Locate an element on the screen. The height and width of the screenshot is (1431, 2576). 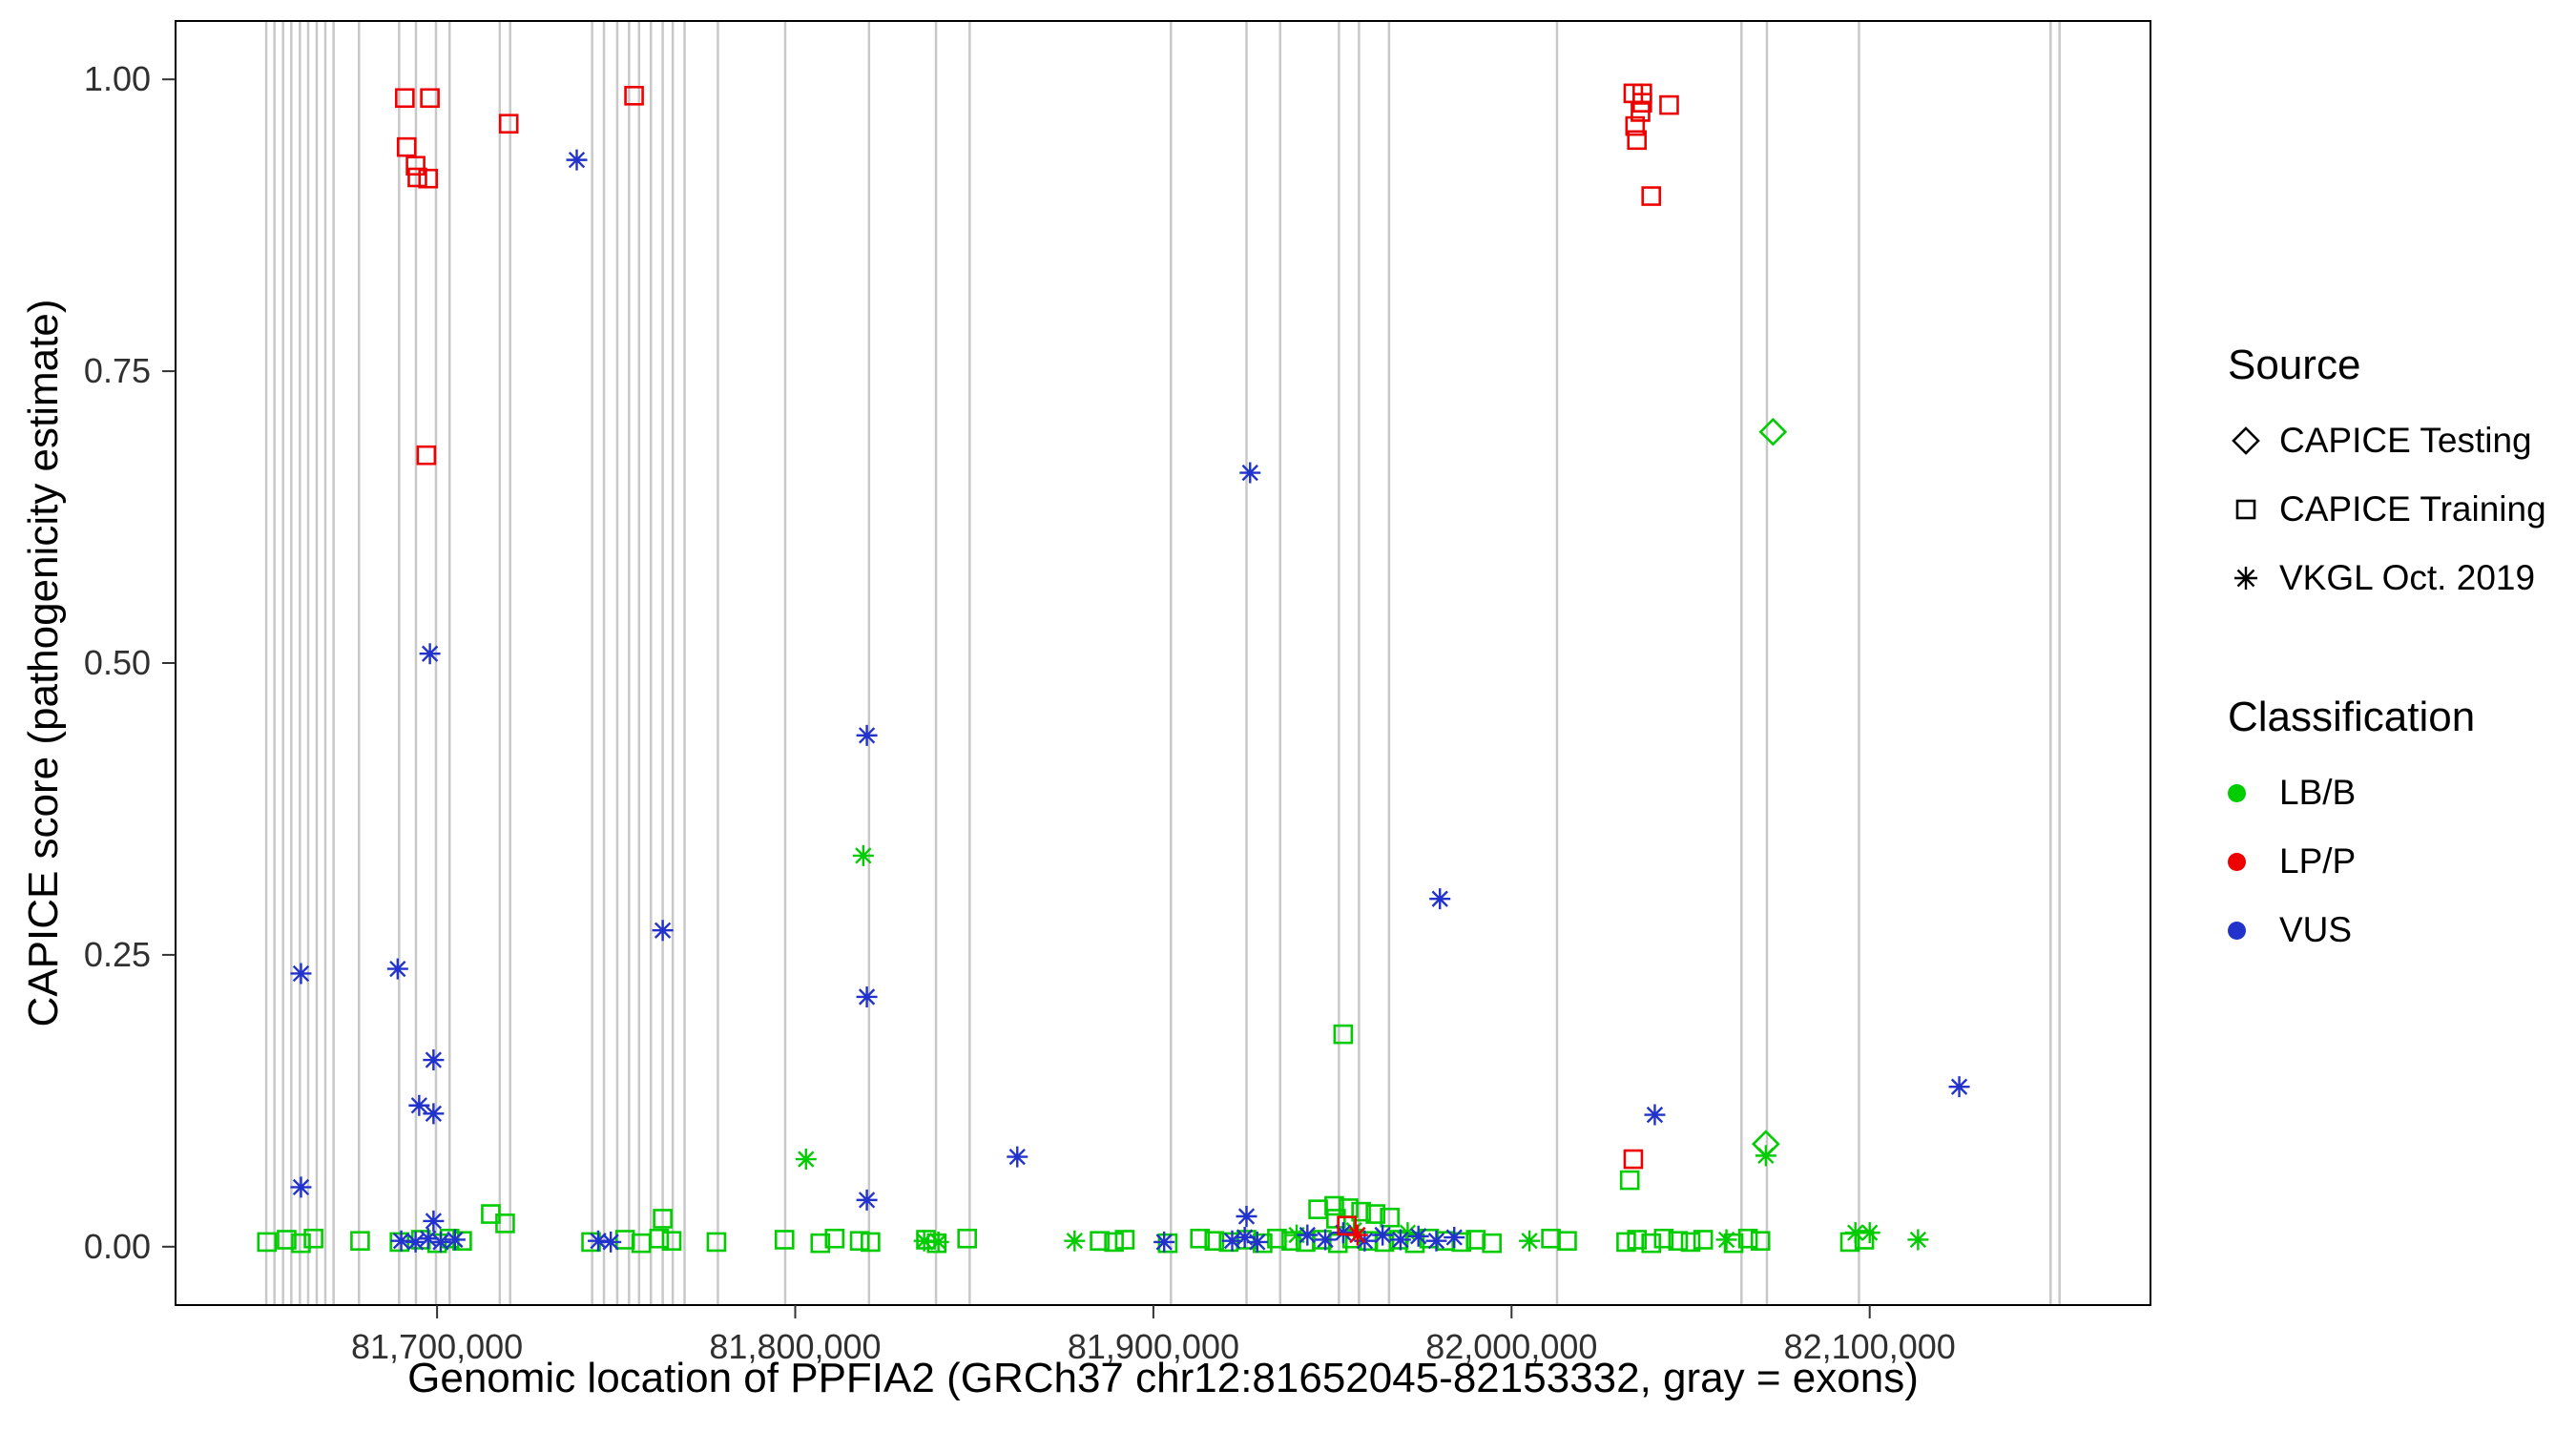
green-dot-icon is located at coordinates (2253, 792).